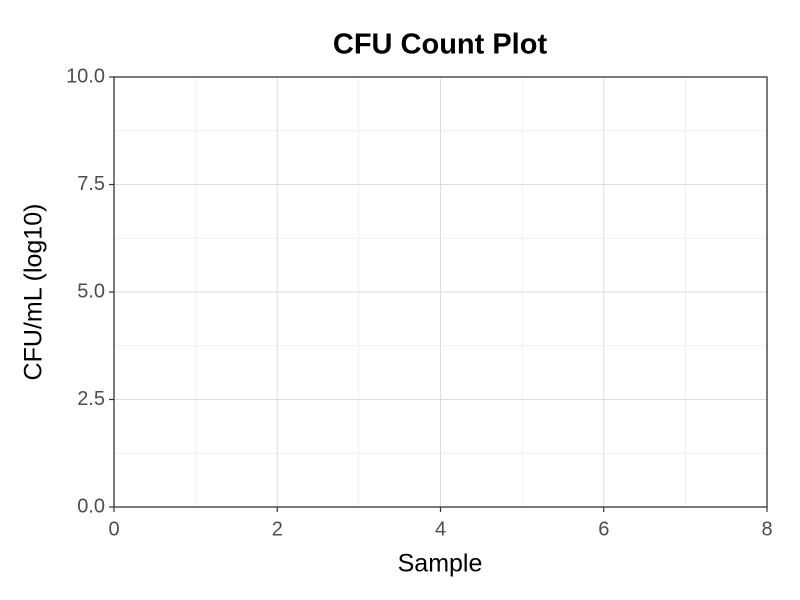  What do you see at coordinates (34, 292) in the screenshot?
I see `y-axis-label: CFU/mL (log10)` at bounding box center [34, 292].